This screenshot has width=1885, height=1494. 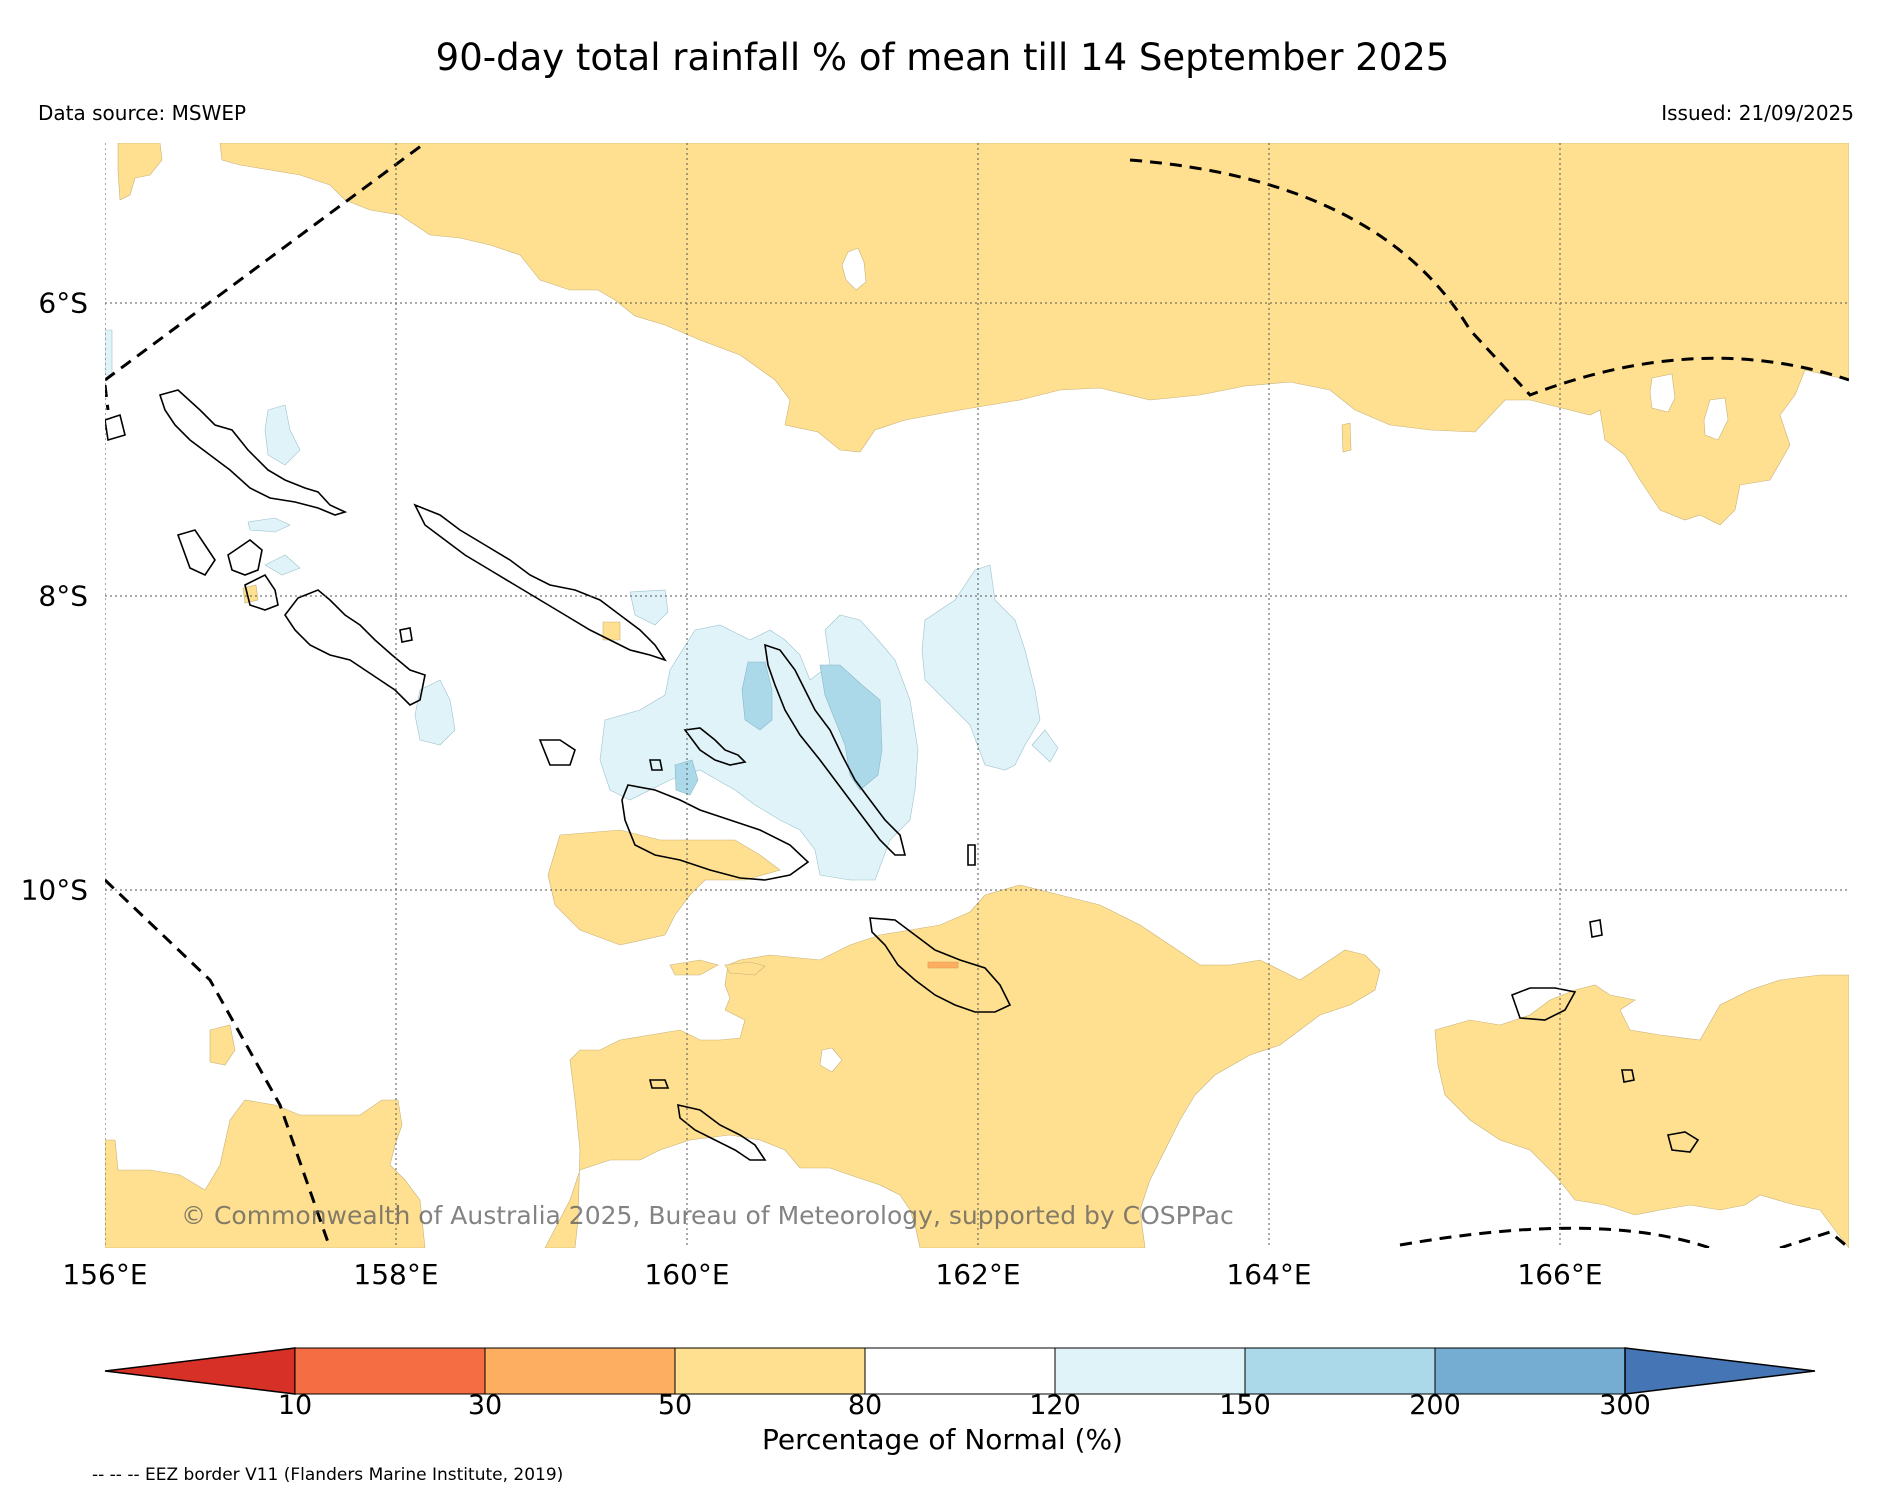 I want to click on island-shortland, so click(x=196, y=553).